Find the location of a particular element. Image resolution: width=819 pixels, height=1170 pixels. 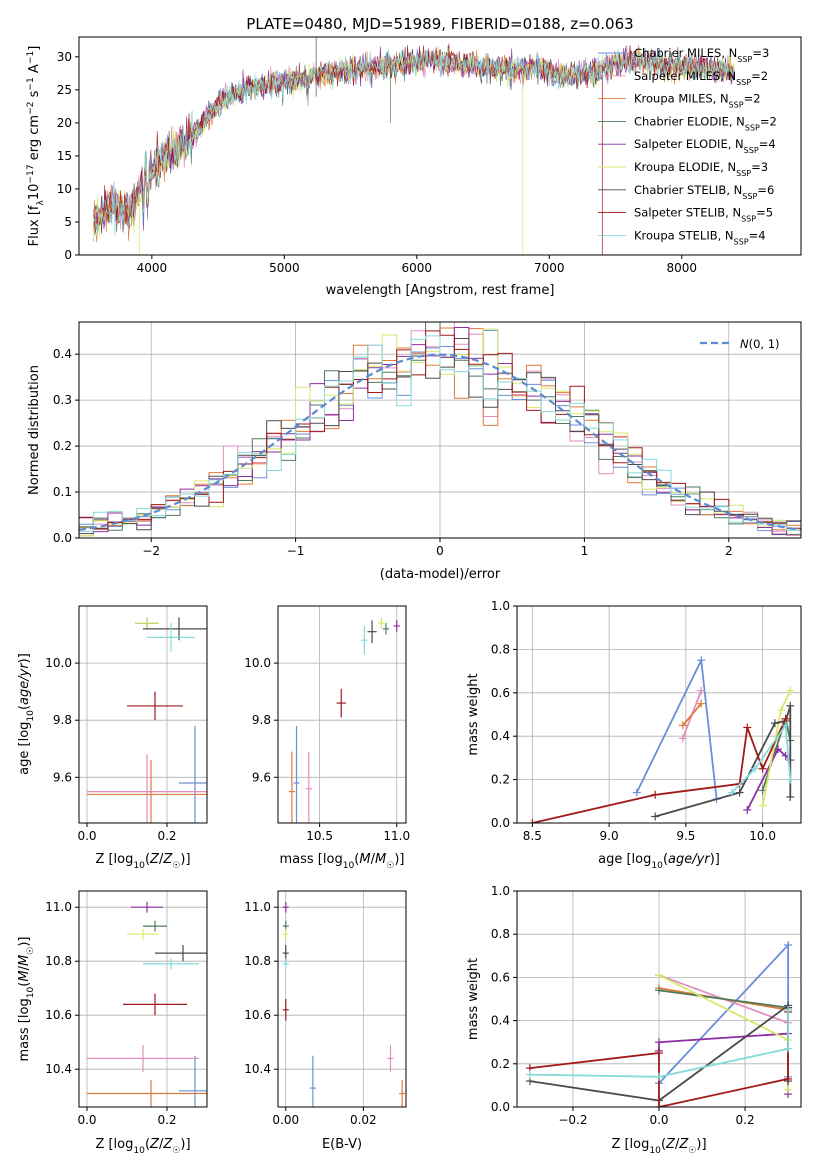

y-axis-label: age [log10(age/yr)] is located at coordinates (26, 714).